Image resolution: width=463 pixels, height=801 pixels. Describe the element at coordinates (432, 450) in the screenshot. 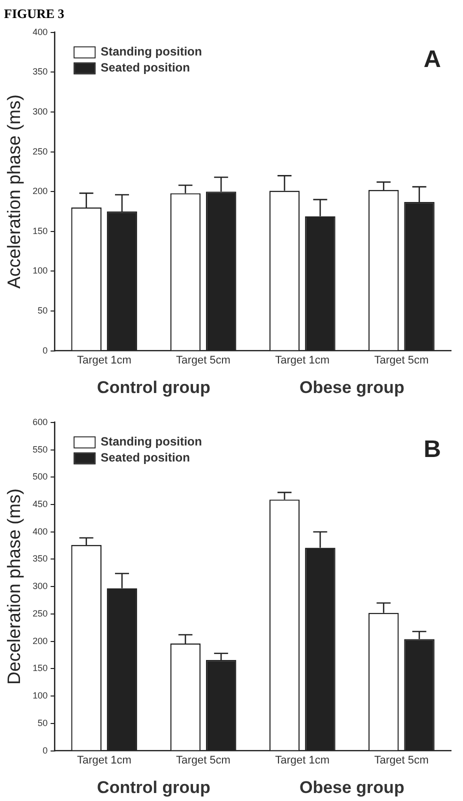

I see `text: B` at that location.